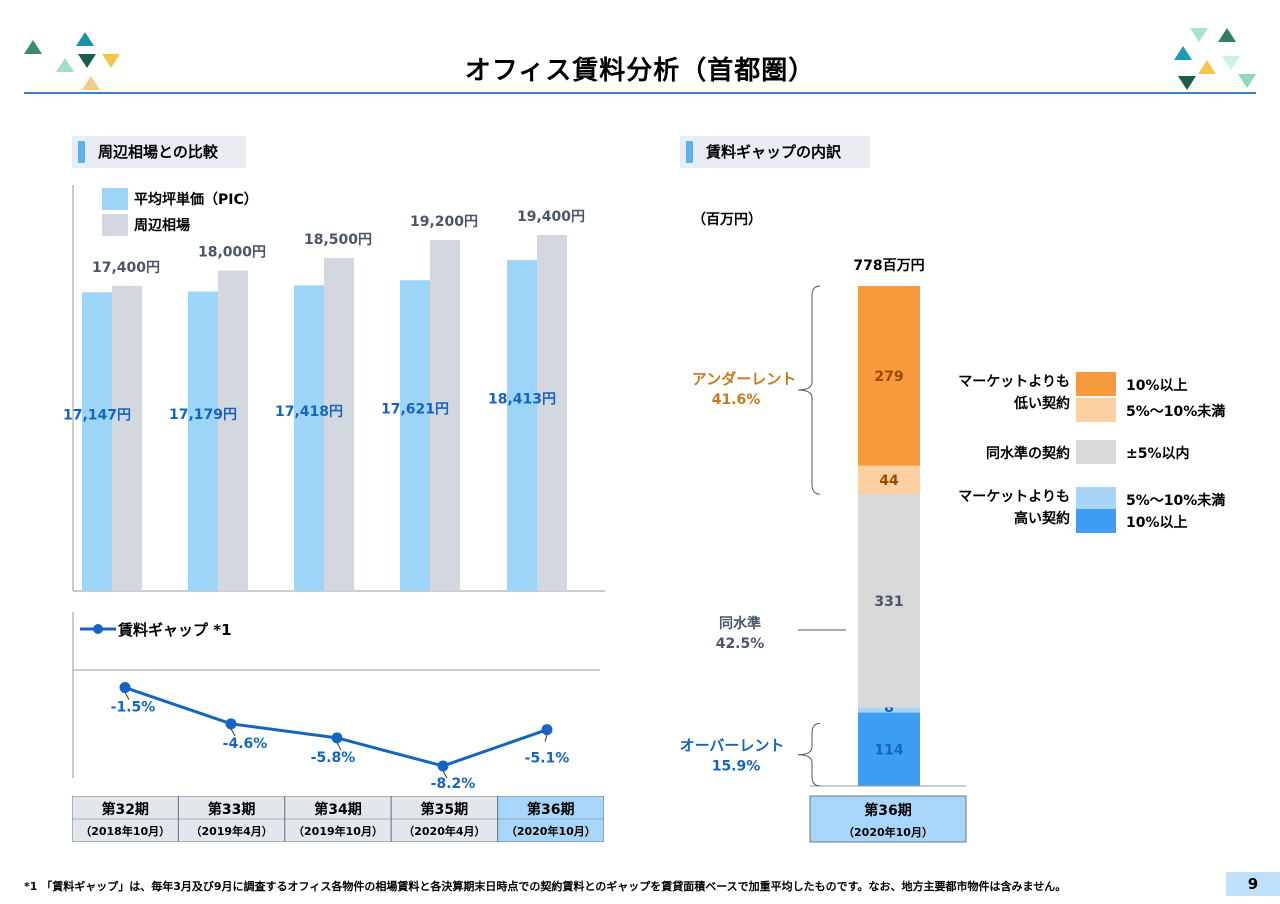  Describe the element at coordinates (727, 220) in the screenshot. I see `unit-label: （百万円）` at that location.